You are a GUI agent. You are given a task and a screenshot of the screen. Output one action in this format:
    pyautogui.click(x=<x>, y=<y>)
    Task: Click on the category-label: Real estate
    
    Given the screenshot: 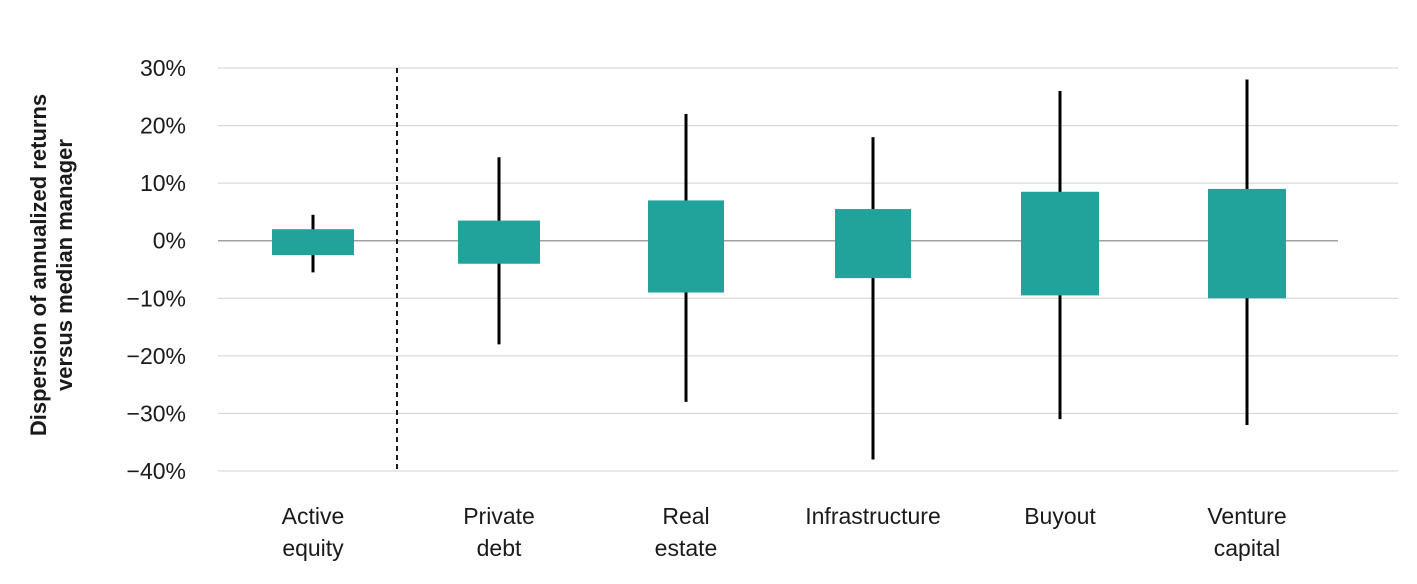 What is the action you would take?
    pyautogui.click(x=686, y=532)
    